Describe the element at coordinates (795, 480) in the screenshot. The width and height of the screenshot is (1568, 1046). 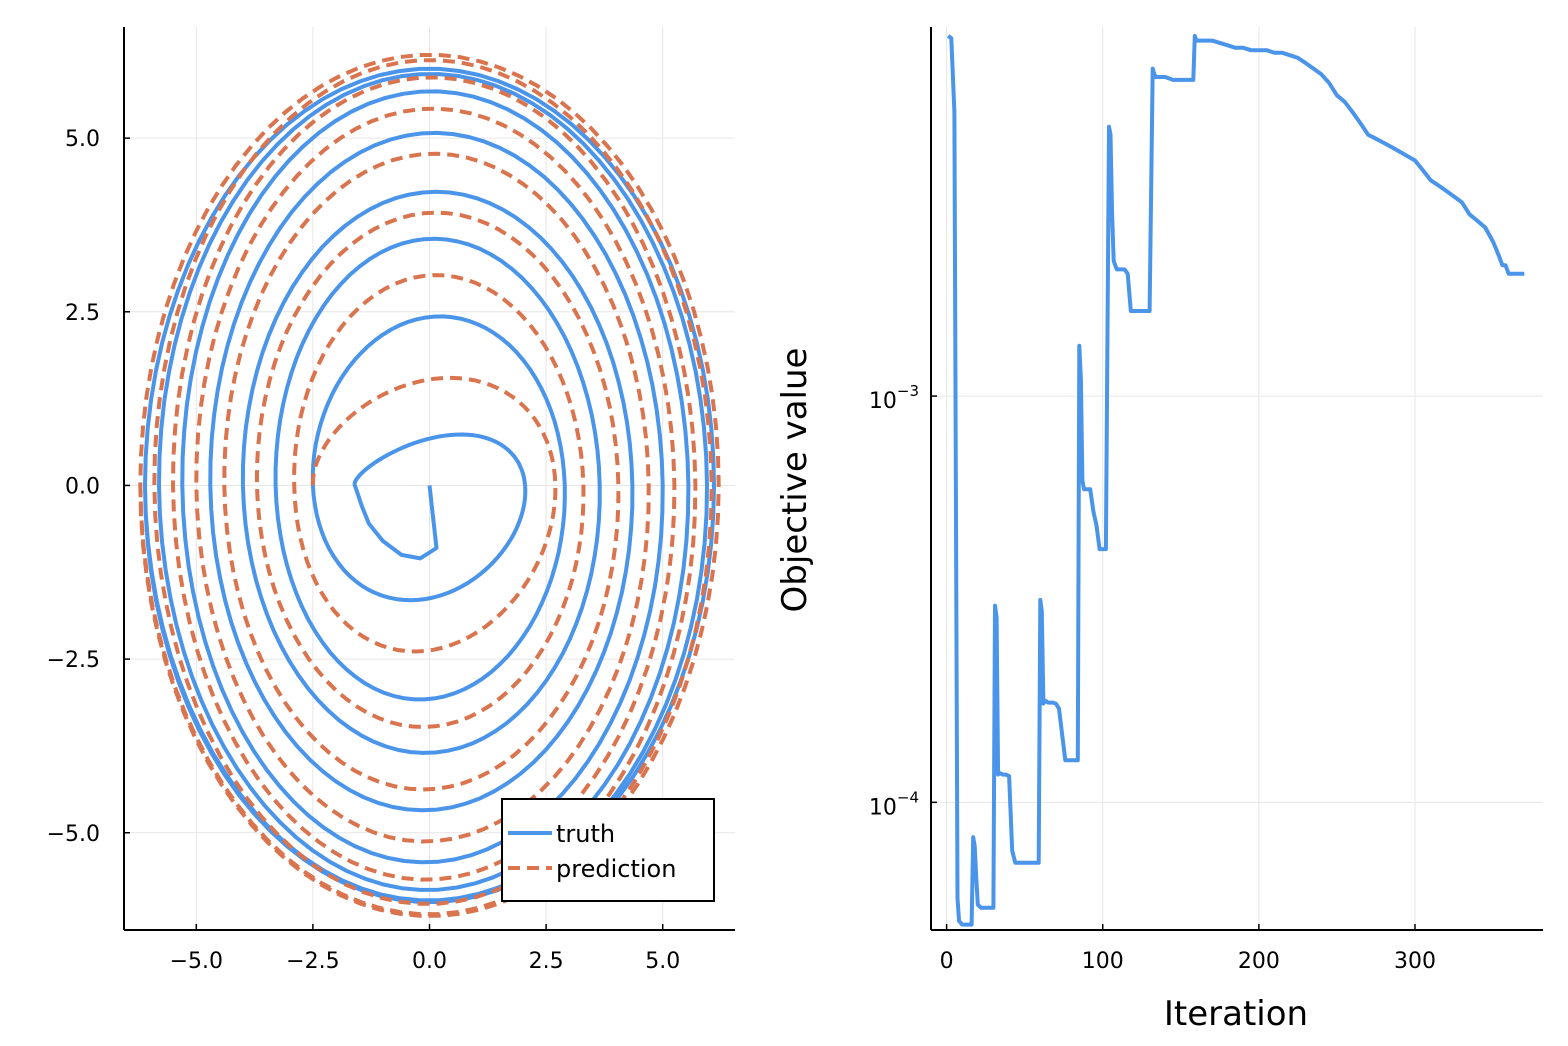
I see `y-axis-title: Objective value` at that location.